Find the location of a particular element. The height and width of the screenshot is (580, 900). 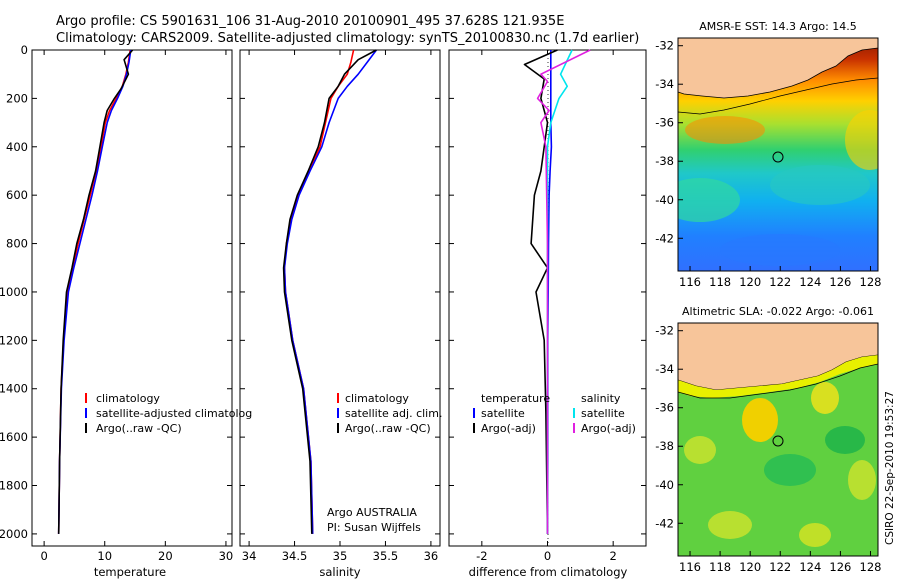

series-line-cyan is located at coordinates (559, 291).